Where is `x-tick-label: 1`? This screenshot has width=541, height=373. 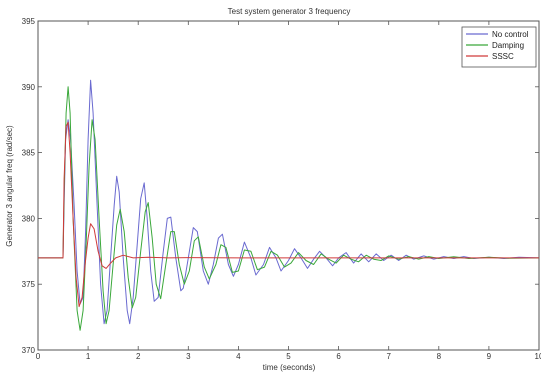
x-tick-label: 1 is located at coordinates (88, 356).